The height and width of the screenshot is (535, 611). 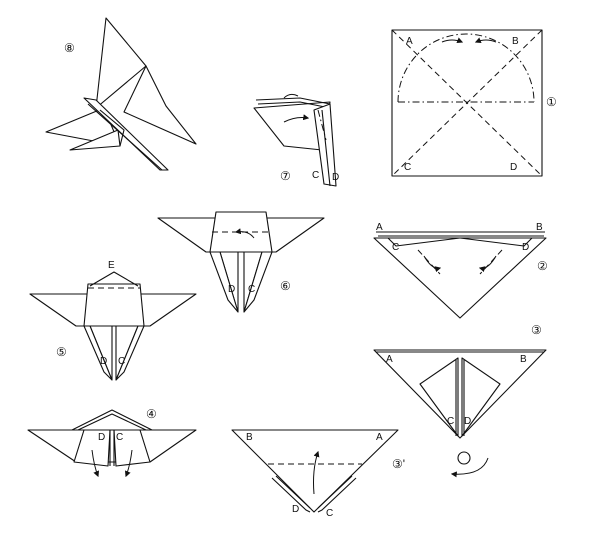 What do you see at coordinates (151, 414) in the screenshot?
I see `step-number: ④` at bounding box center [151, 414].